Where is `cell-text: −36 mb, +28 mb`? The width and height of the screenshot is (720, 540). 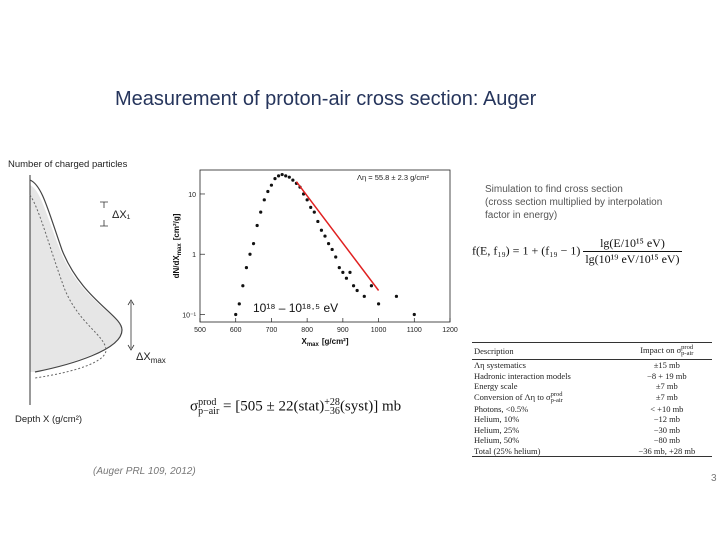 cell-text: −36 mb, +28 mb is located at coordinates (667, 450).